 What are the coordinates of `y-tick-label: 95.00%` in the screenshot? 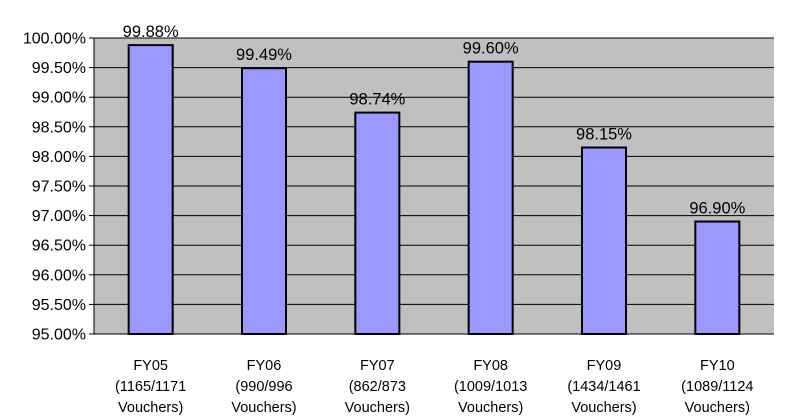 It's located at (59, 335).